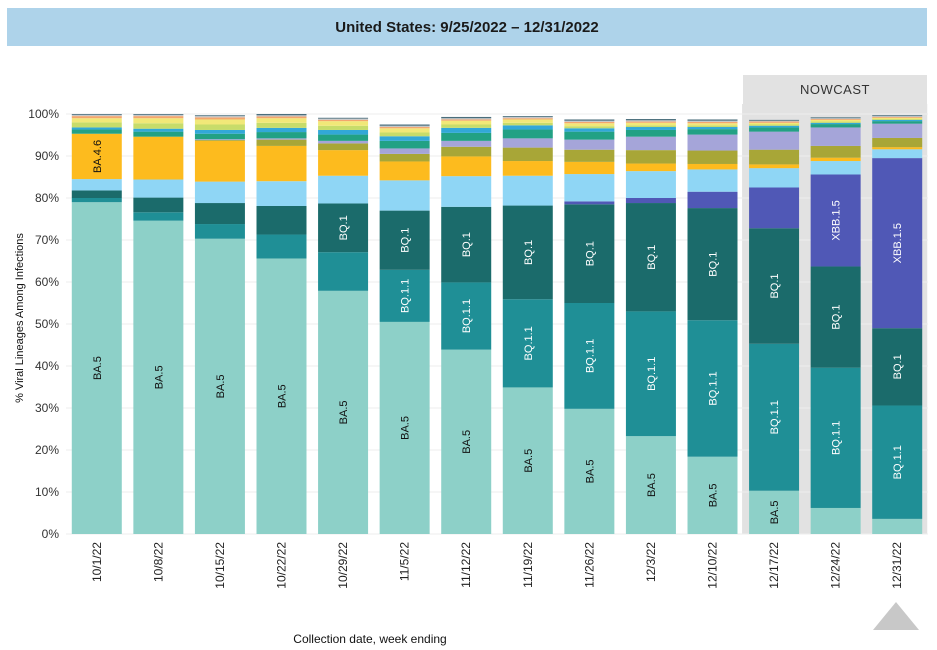 This screenshot has height=650, width=937. Describe the element at coordinates (528, 565) in the screenshot. I see `x-tick-label: 11/19/22` at that location.